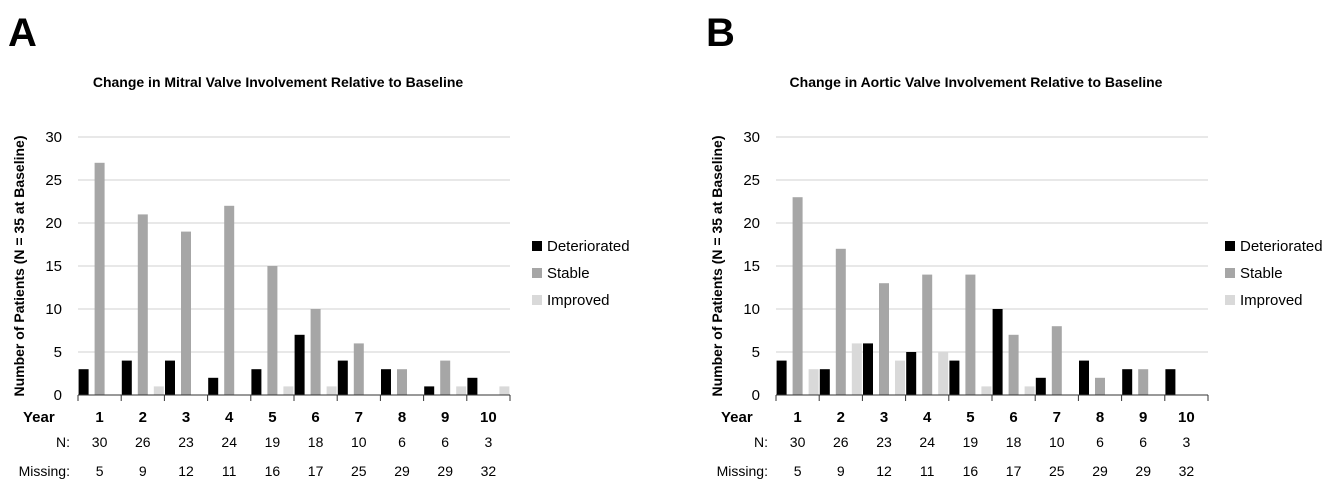  I want to click on table-row-label: Missing:, so click(44, 471).